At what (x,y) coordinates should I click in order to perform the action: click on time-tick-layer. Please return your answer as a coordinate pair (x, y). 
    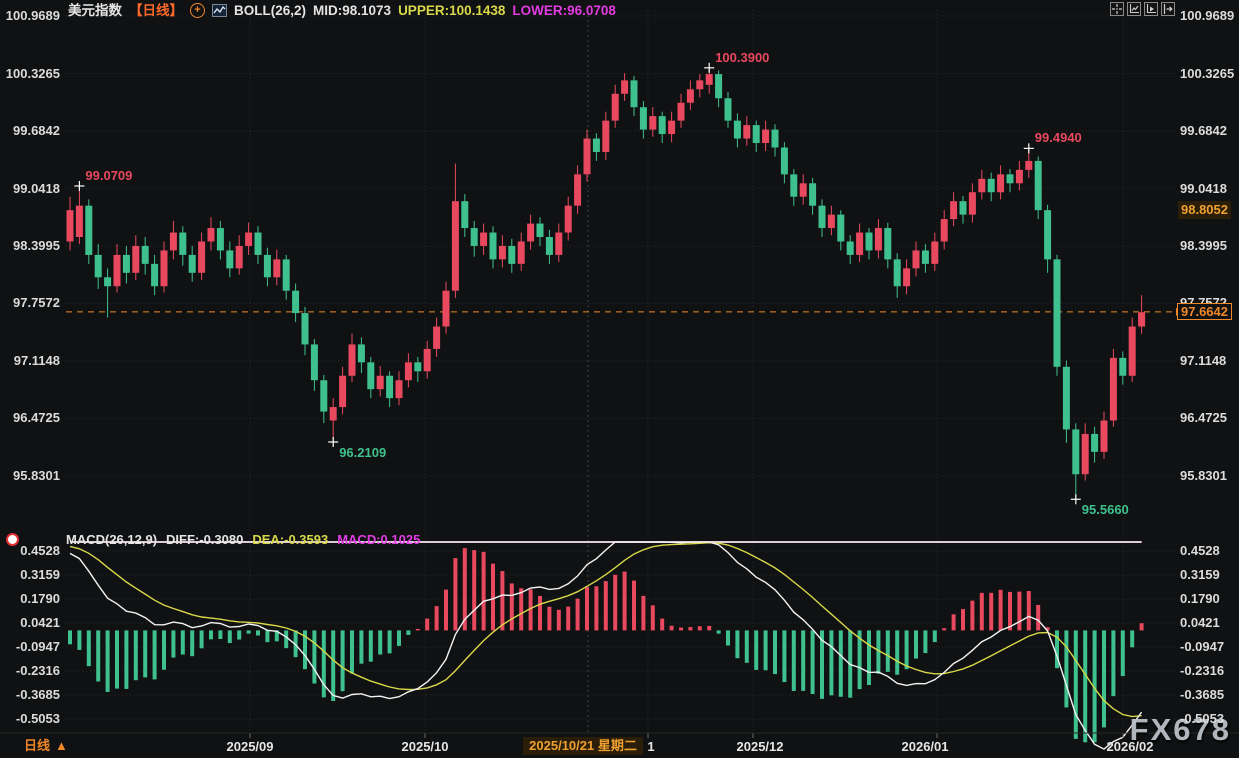
    Looking at the image, I should click on (686, 735).